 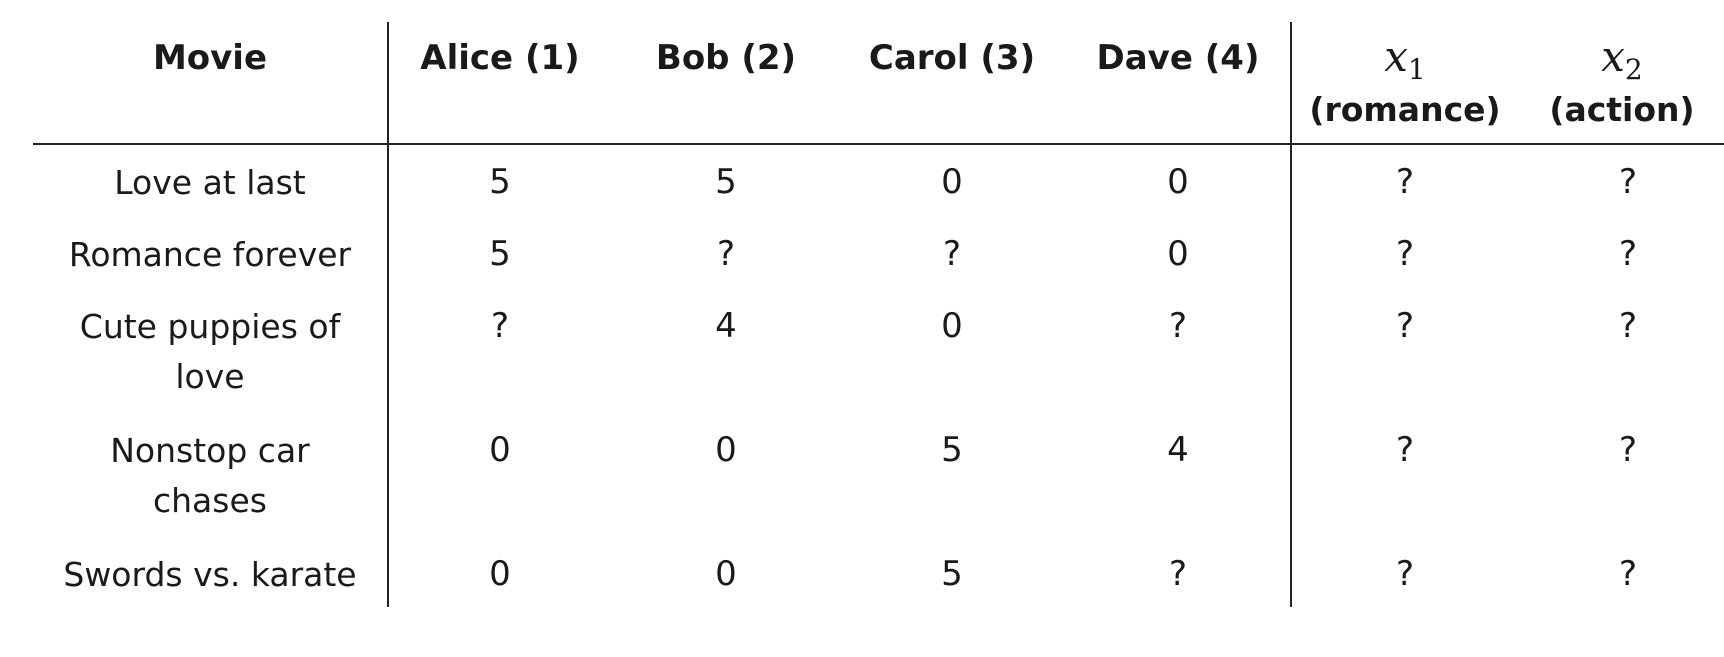 What do you see at coordinates (210, 182) in the screenshot?
I see `movie-title: Love at last` at bounding box center [210, 182].